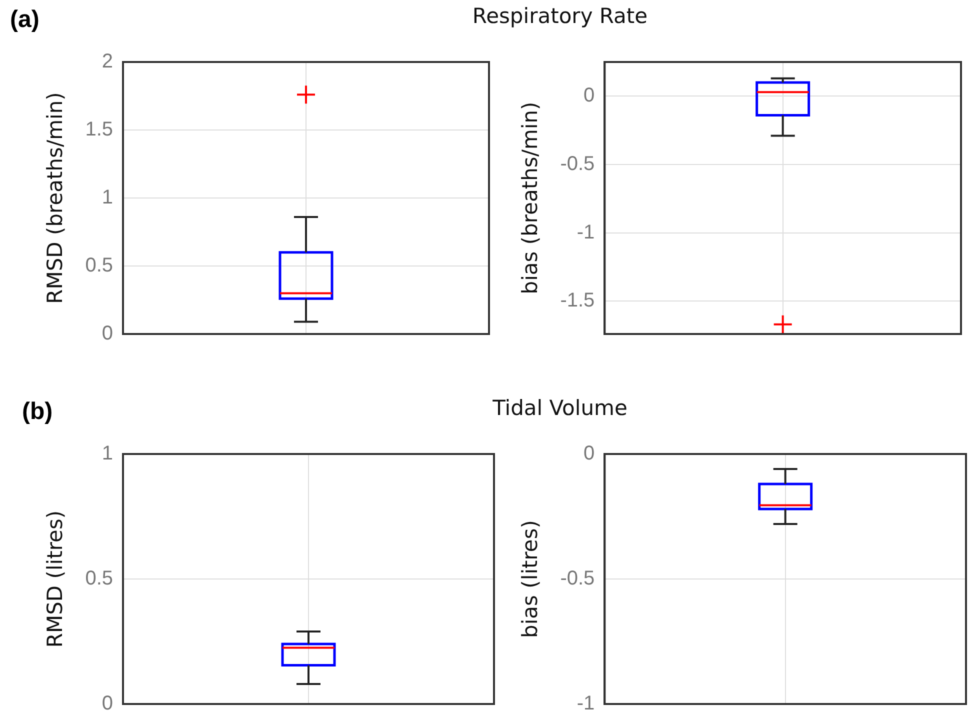 This screenshot has width=972, height=726. What do you see at coordinates (99, 129) in the screenshot?
I see `y-tick-label: 1.5` at bounding box center [99, 129].